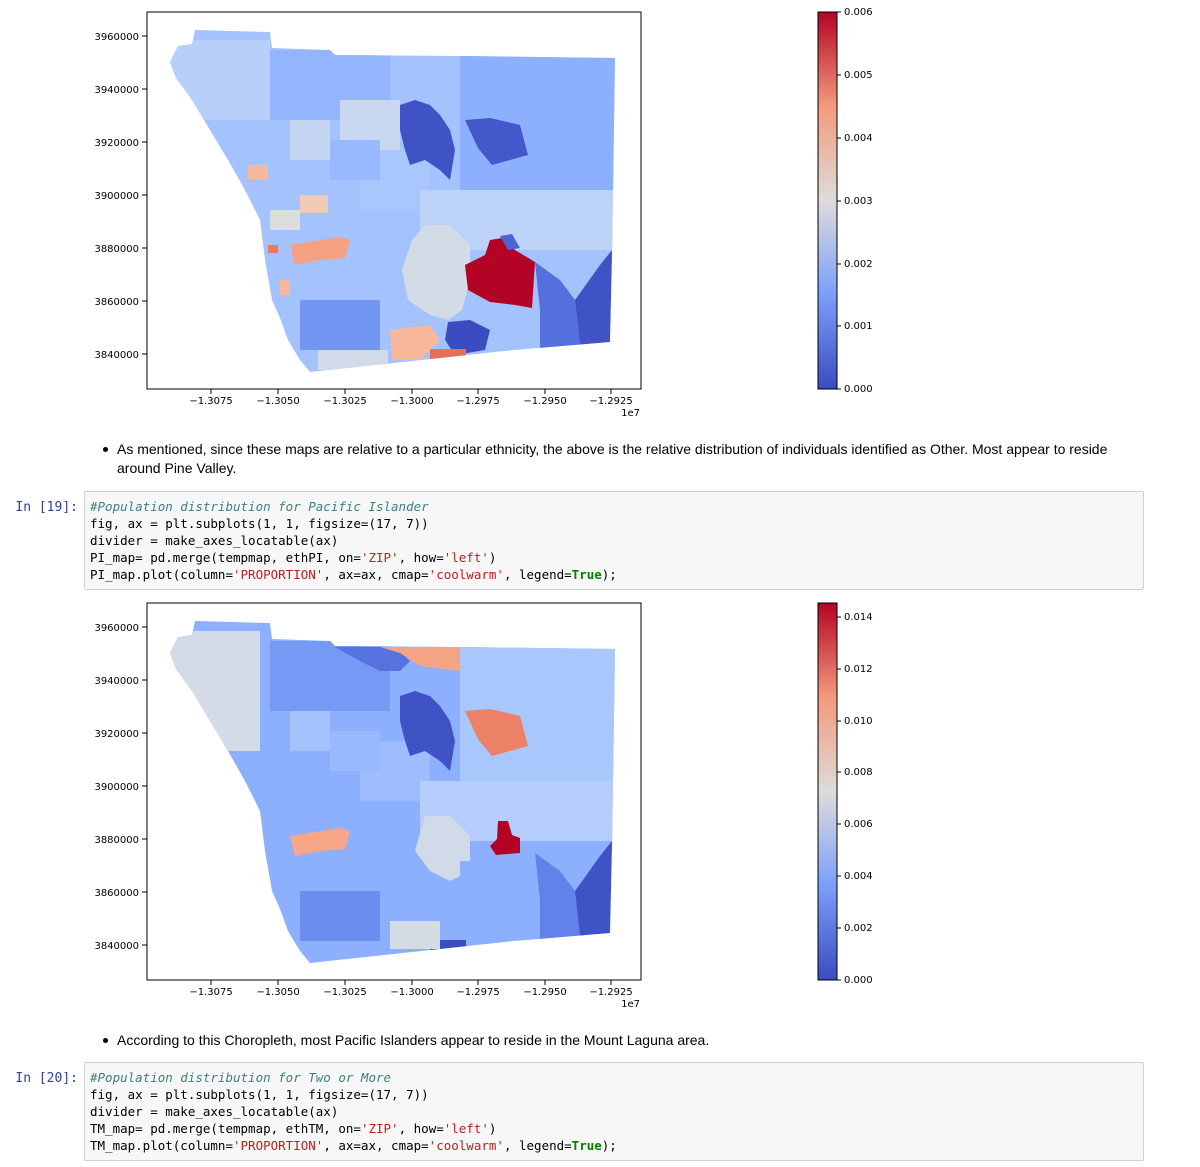 This screenshot has width=1200, height=1167. I want to click on colorbar-tick-label: 0.005, so click(858, 75).